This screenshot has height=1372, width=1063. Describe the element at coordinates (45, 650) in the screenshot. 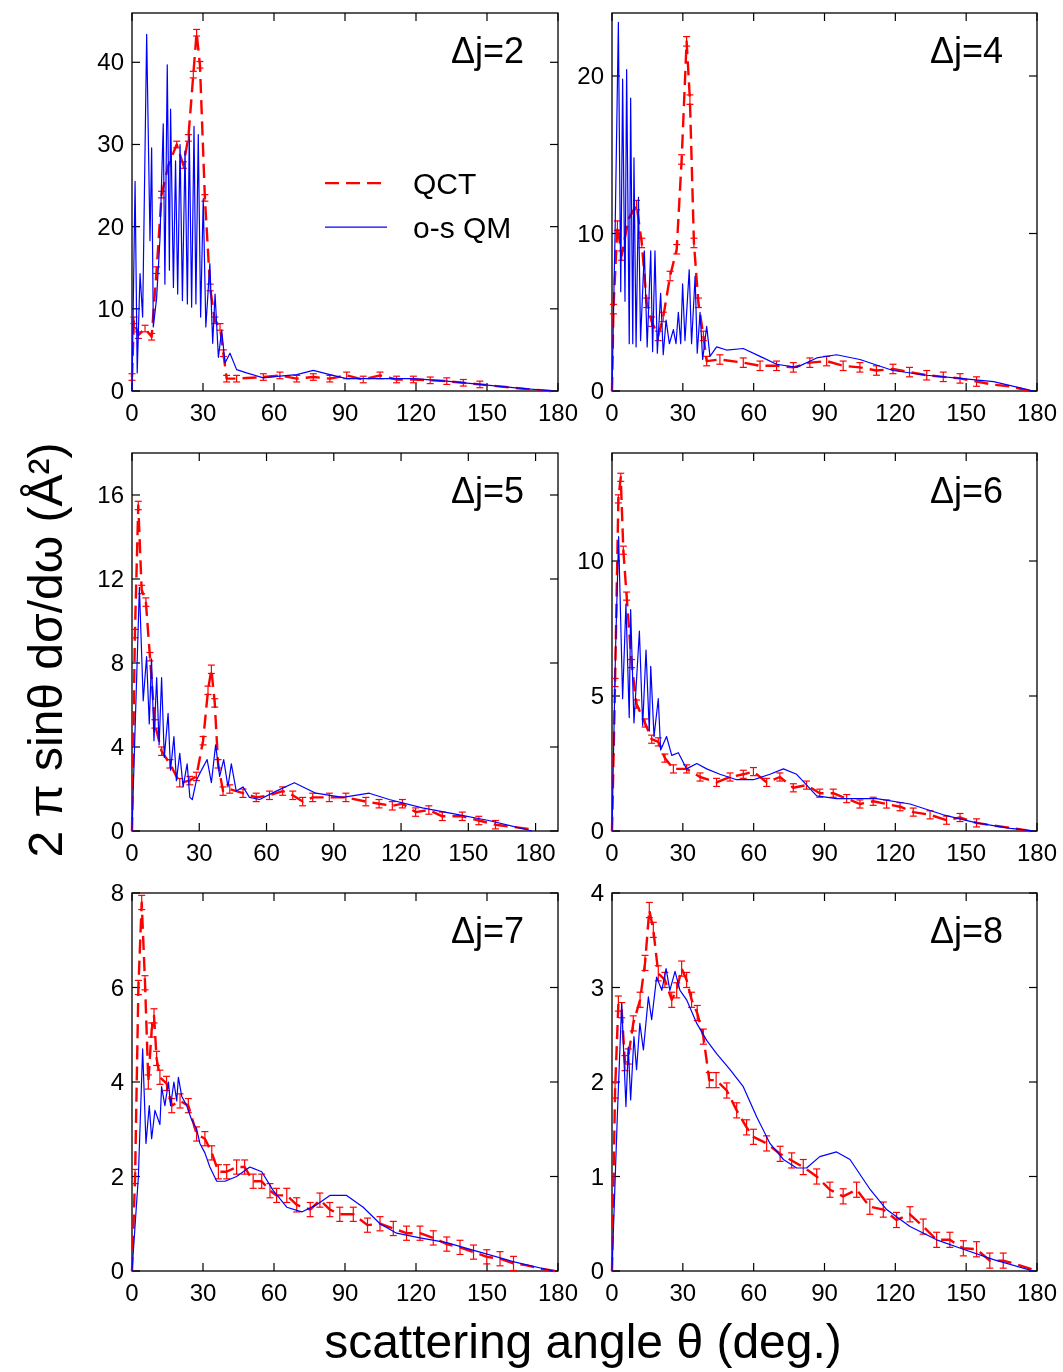

I see `y-axis-title: 2 π sinθ dσ/dω (Å²)` at that location.